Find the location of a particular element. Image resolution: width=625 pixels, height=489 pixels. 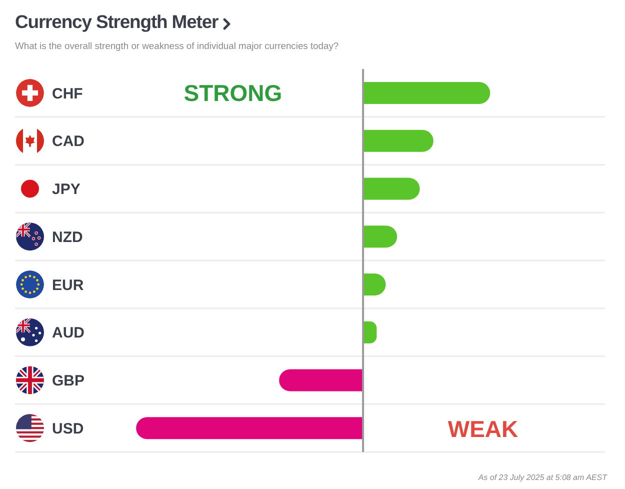

y-tick-label: CHF is located at coordinates (67, 93).